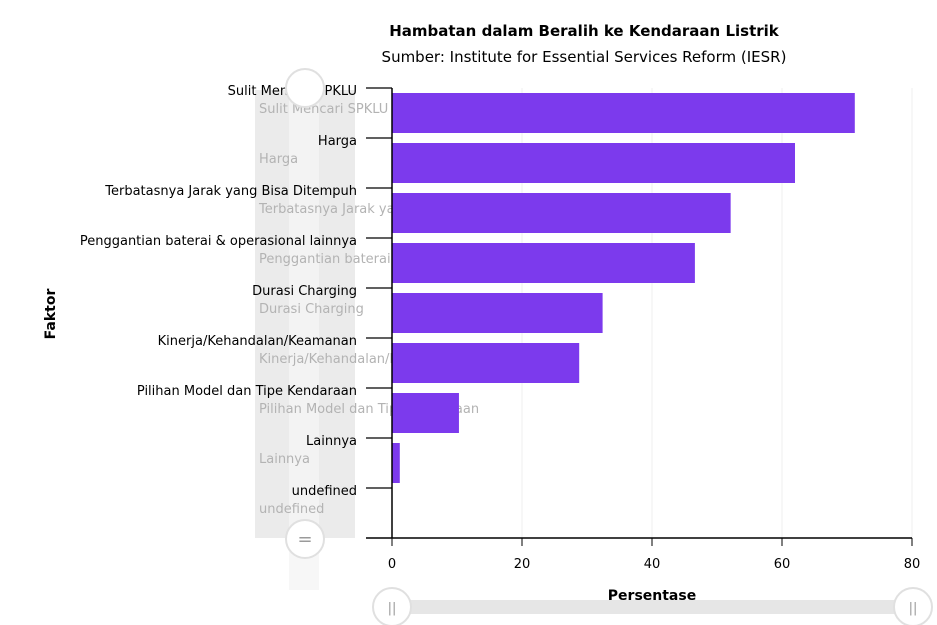 The image size is (937, 625). Describe the element at coordinates (257, 341) in the screenshot. I see `y-tick-label: Kinerja/Kehandalan/Keamanan` at that location.